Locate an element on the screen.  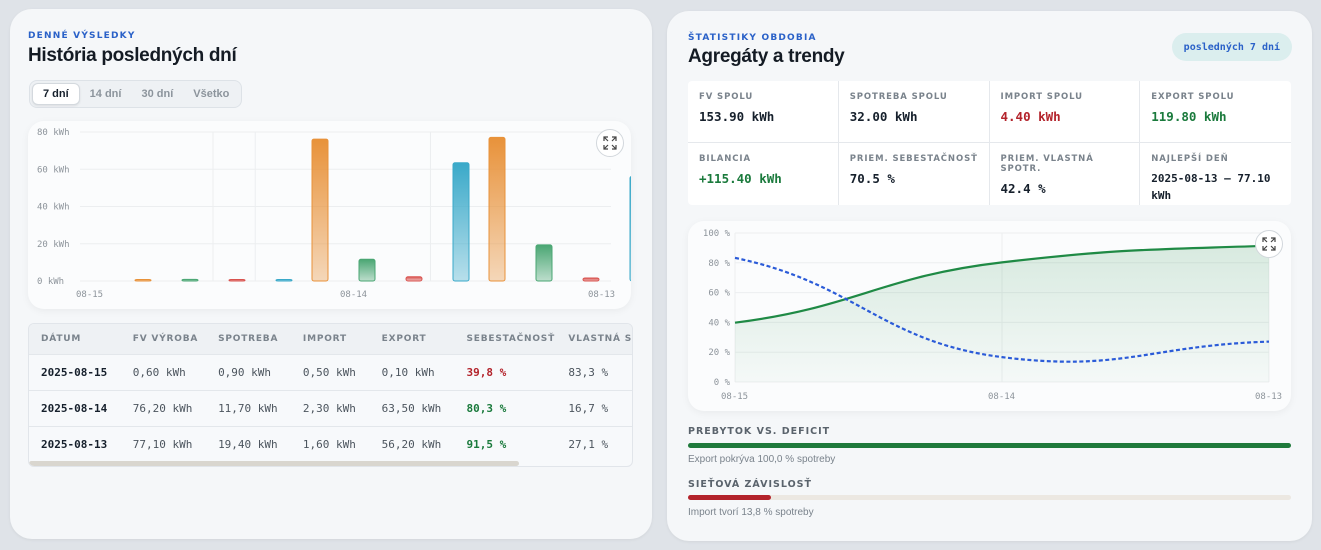
stat-label: BILANCIA is located at coordinates (725, 159).